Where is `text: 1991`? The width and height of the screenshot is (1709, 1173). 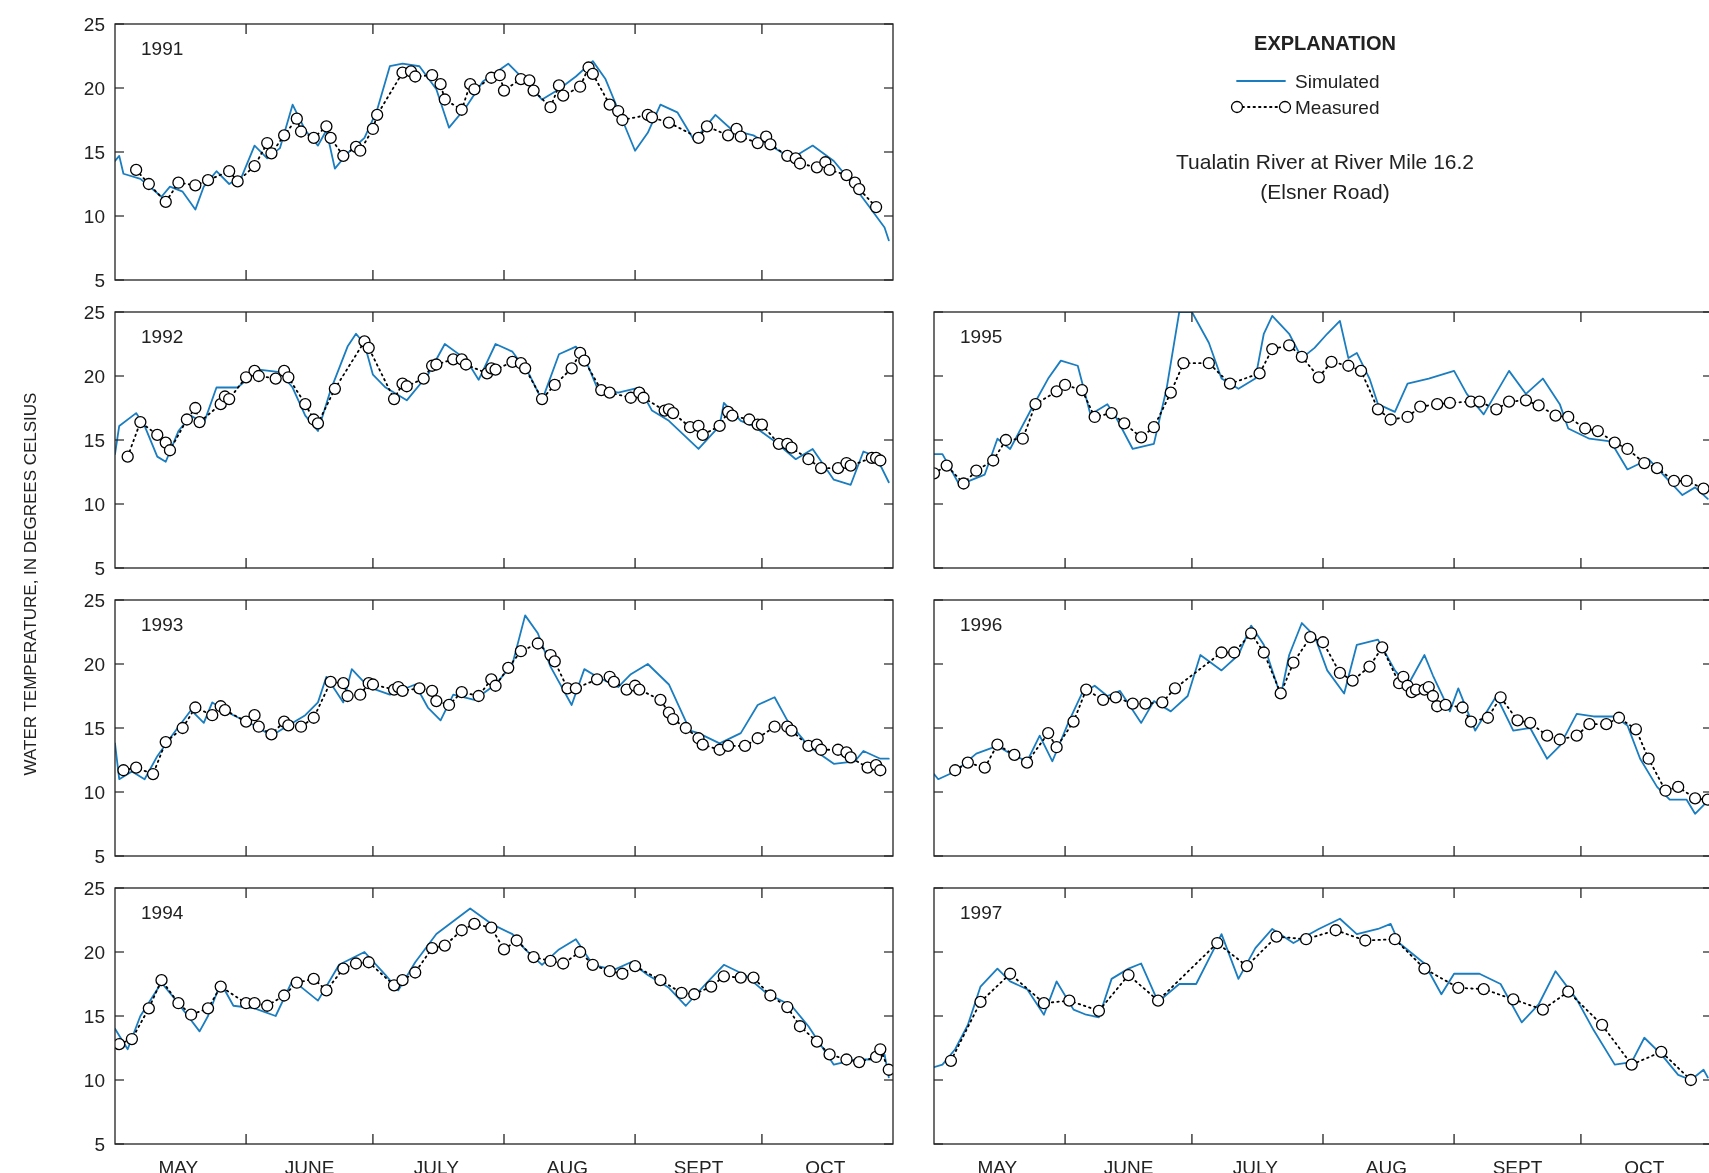
text: 1991 is located at coordinates (162, 48).